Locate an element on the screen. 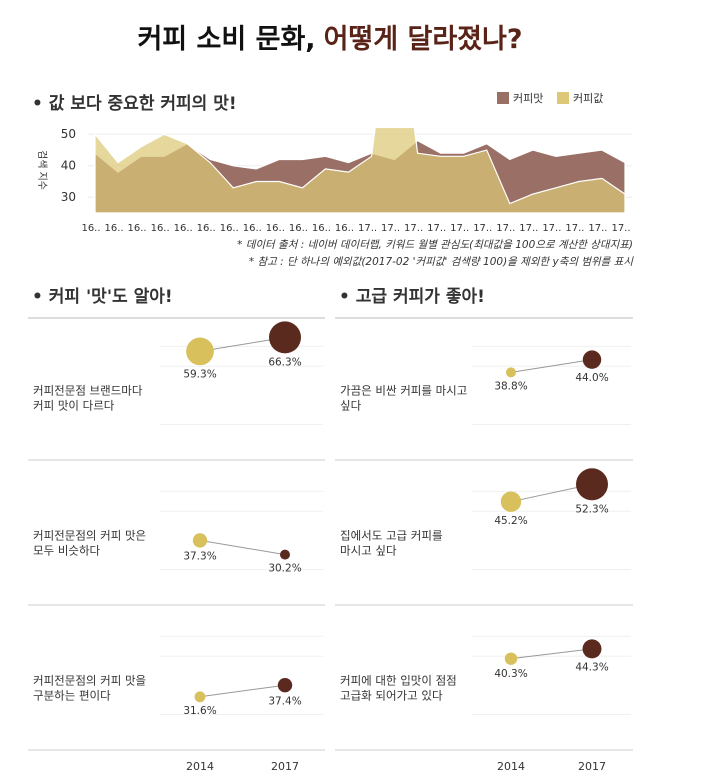  value-label: 45.2% is located at coordinates (510, 521).